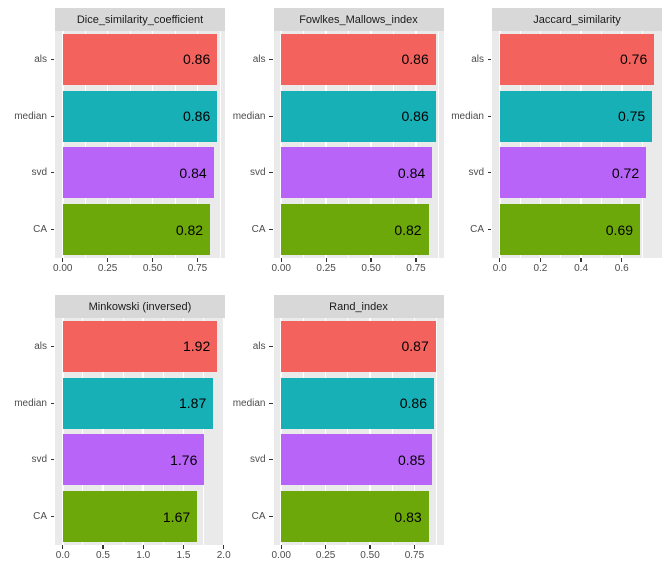  What do you see at coordinates (619, 229) in the screenshot?
I see `bar-value-label: 0.69` at bounding box center [619, 229].